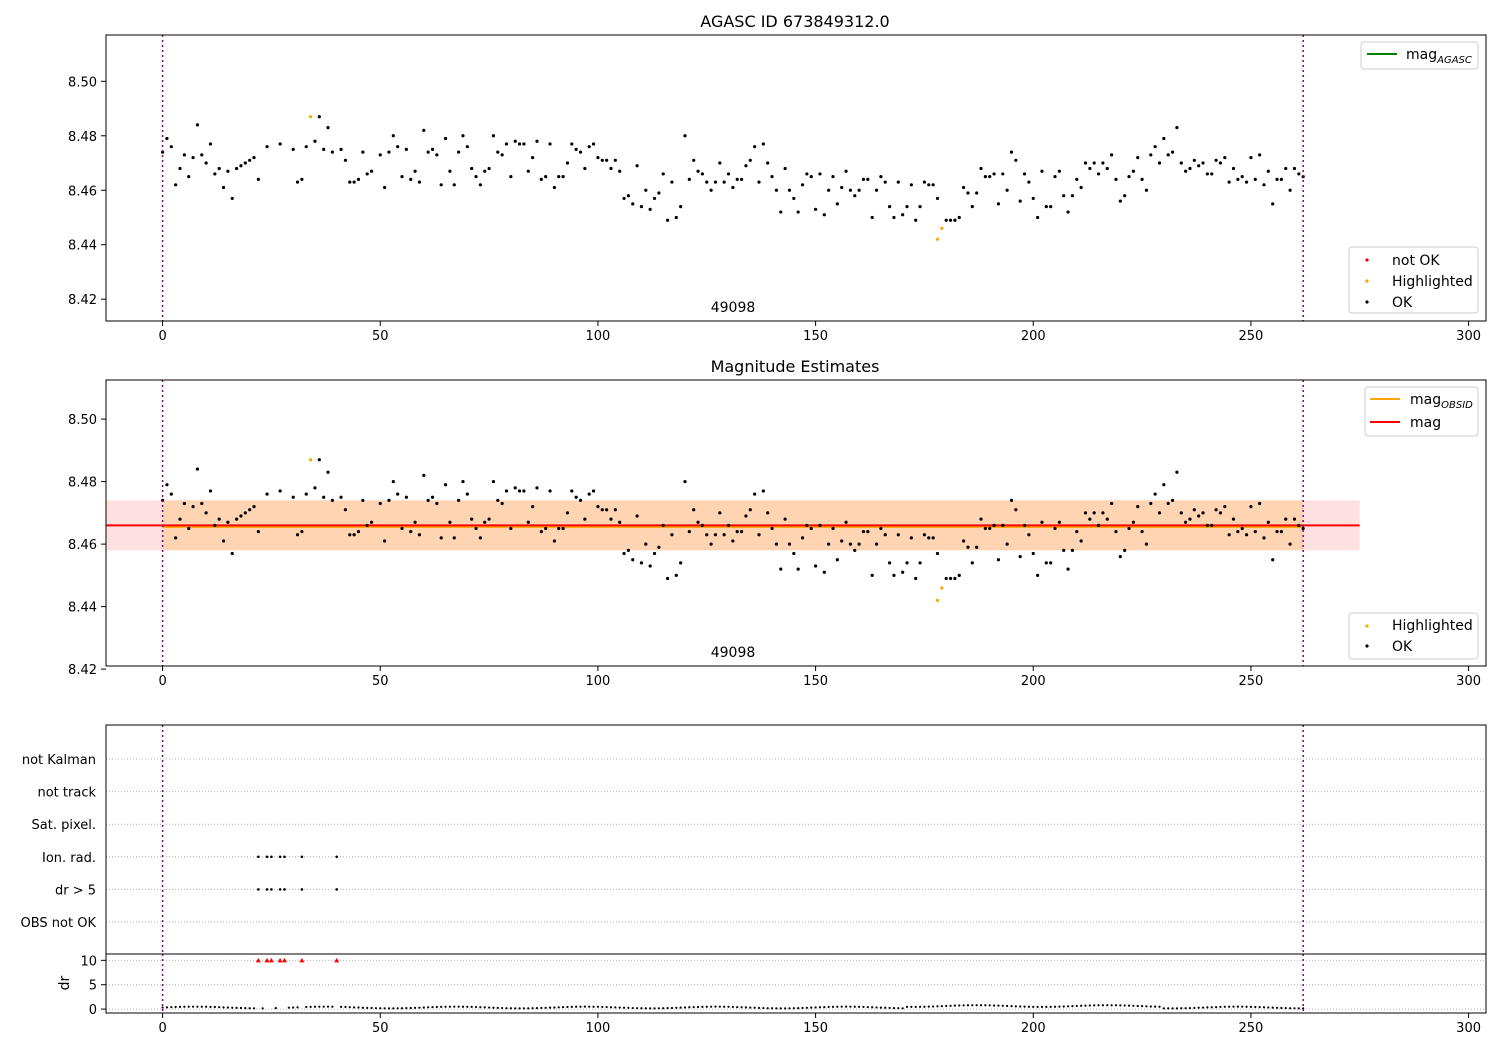 This screenshot has width=1500, height=1050. I want to click on y-tick-label: 8.48, so click(82, 483).